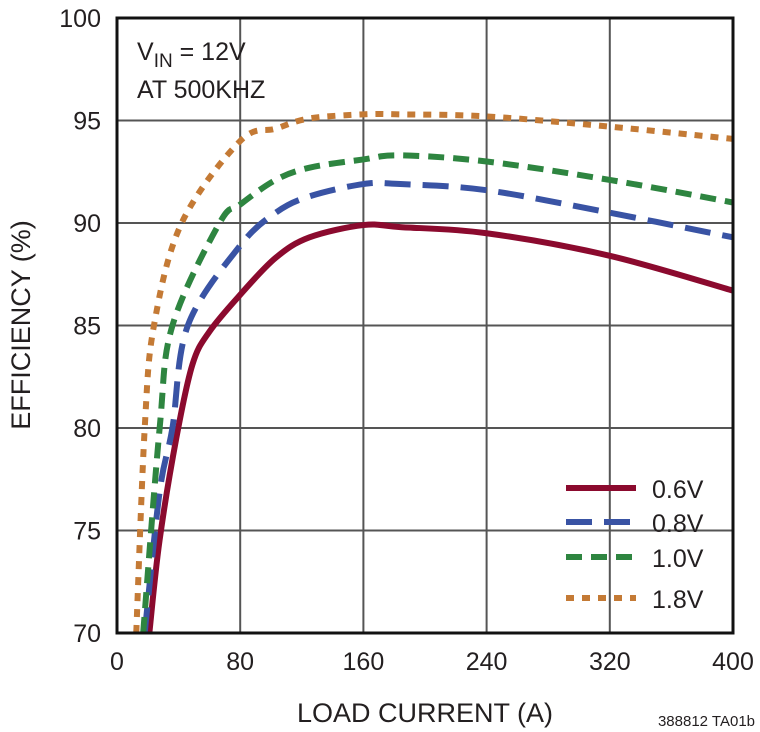 The width and height of the screenshot is (760, 732). I want to click on y-tick-label: 80, so click(87, 429).